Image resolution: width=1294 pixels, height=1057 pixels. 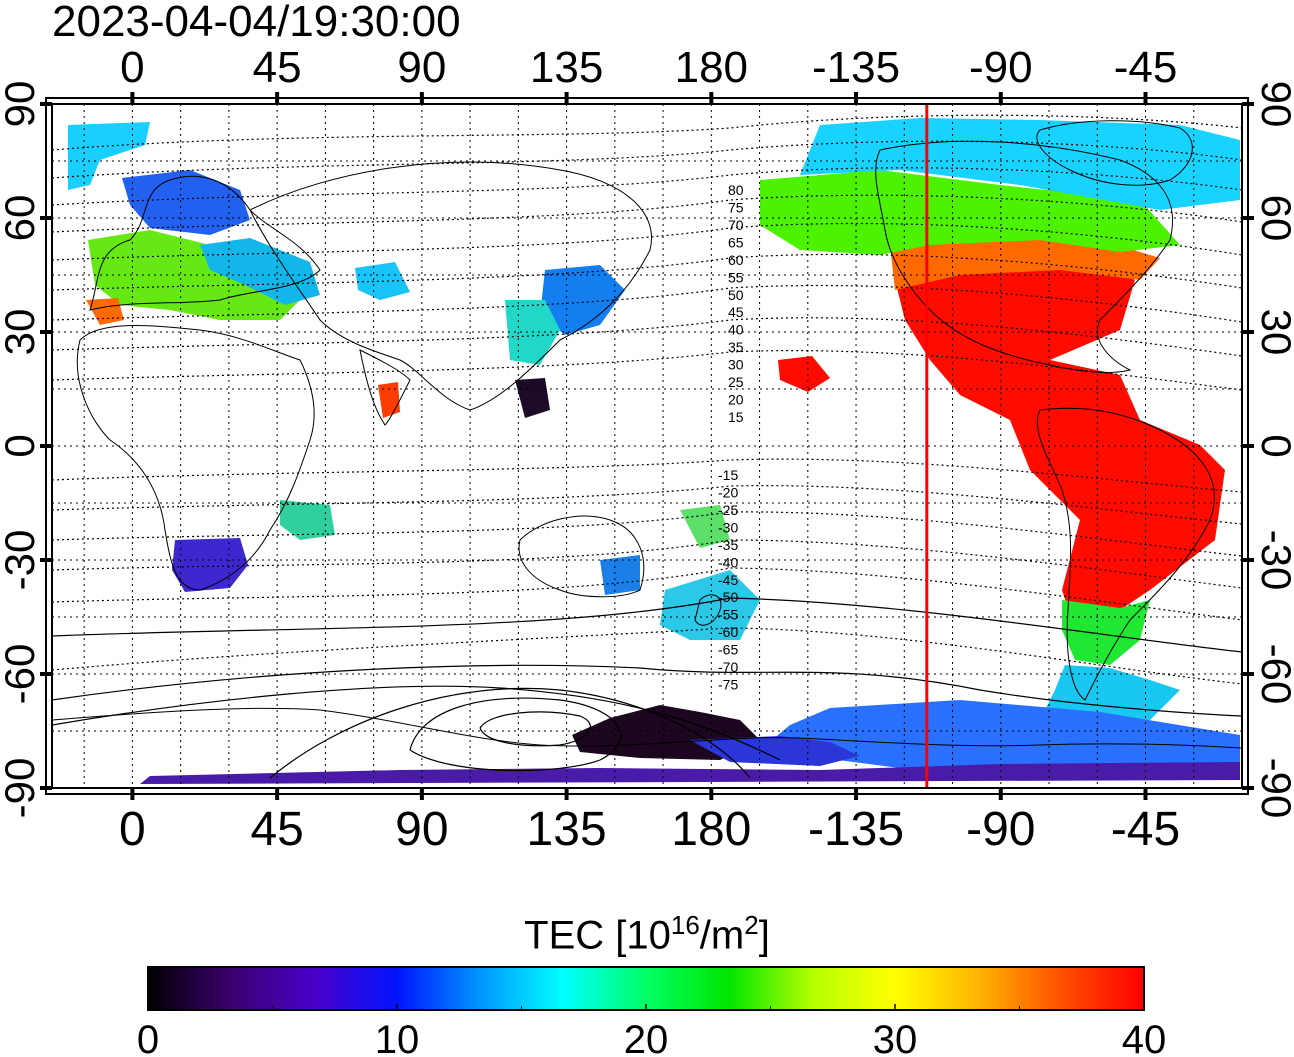 What do you see at coordinates (764, 935) in the screenshot?
I see `colorbar-title-suffix: ]` at bounding box center [764, 935].